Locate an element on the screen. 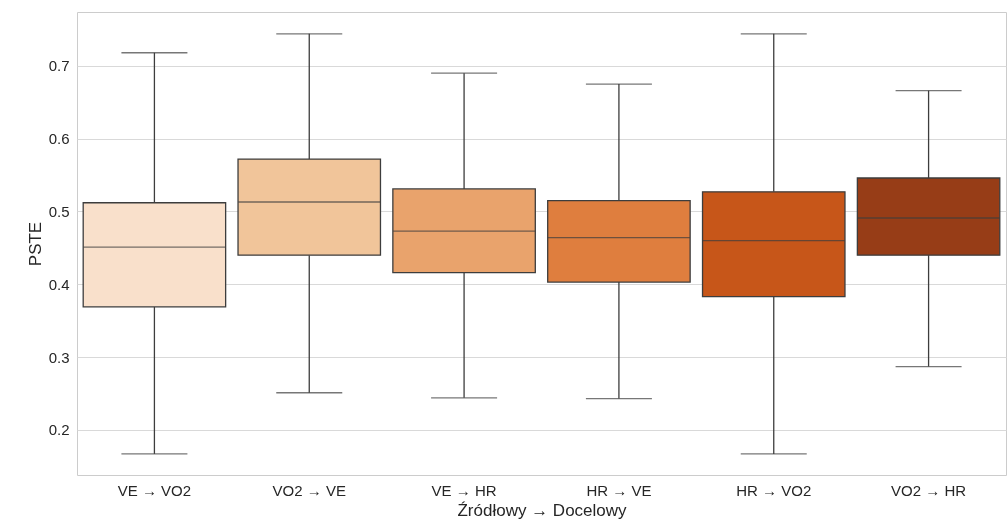  y-tick-label: 0.5 is located at coordinates (59, 211).